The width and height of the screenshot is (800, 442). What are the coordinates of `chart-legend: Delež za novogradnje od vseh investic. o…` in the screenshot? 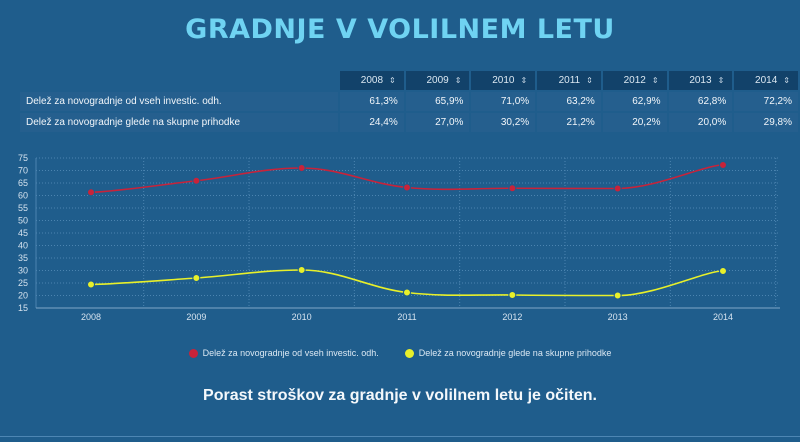 It's located at (400, 353).